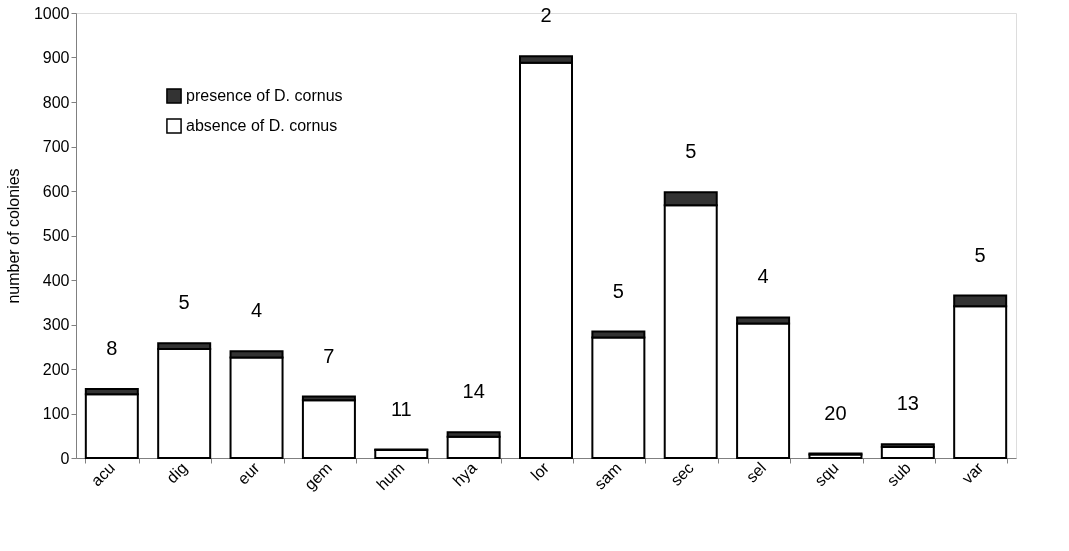  I want to click on y-tick-label: 800, so click(56, 102).